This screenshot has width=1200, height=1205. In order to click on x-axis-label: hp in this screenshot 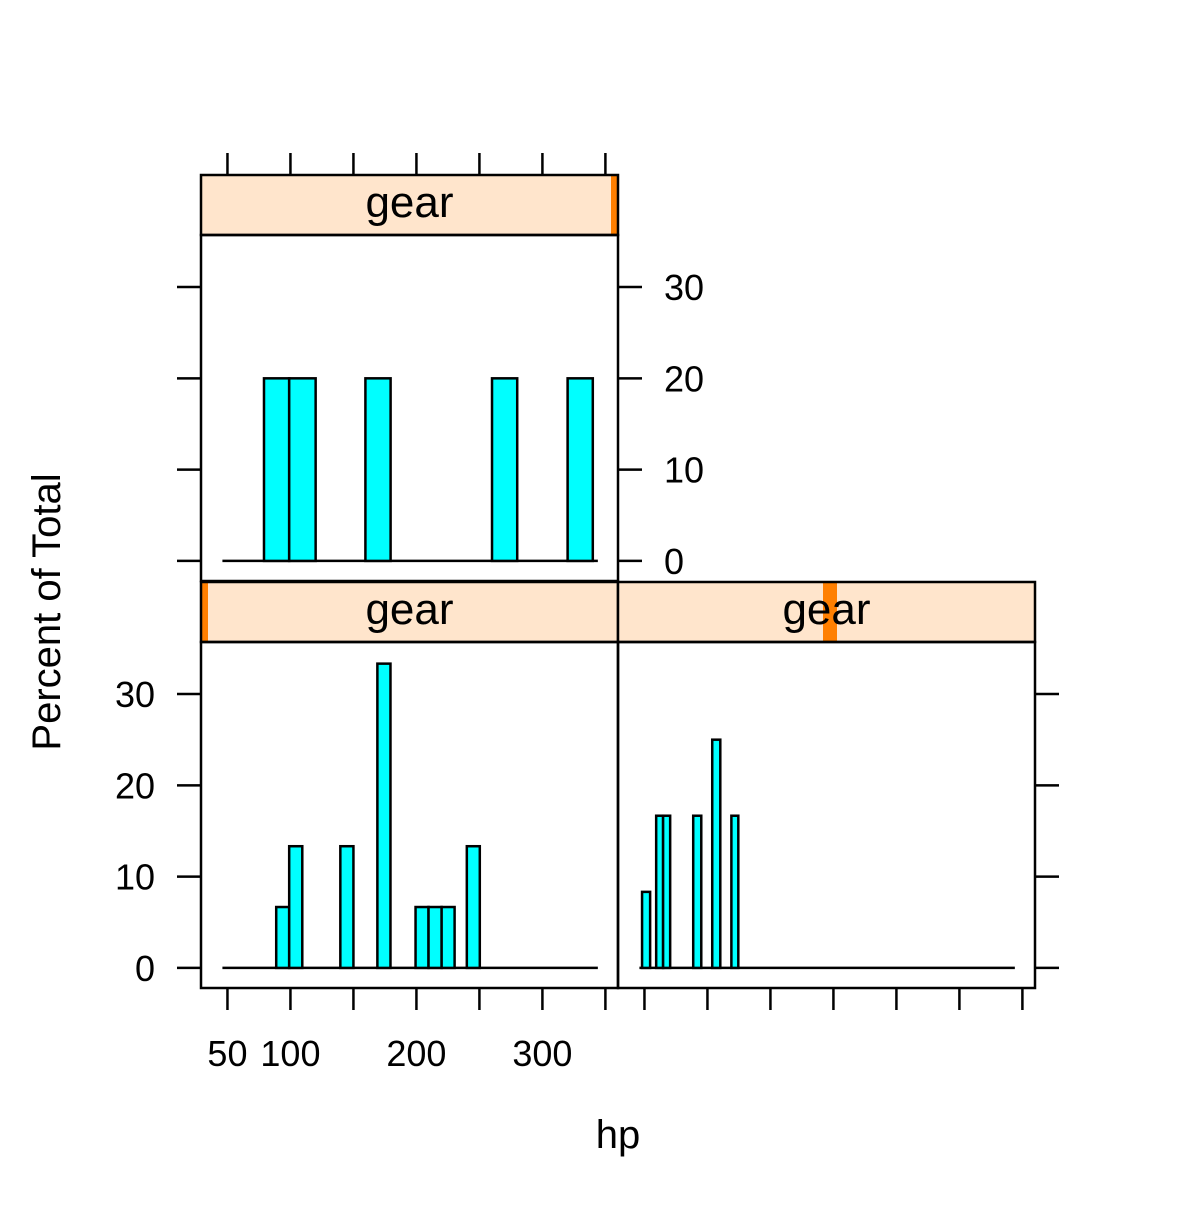, I will do `click(618, 1135)`.